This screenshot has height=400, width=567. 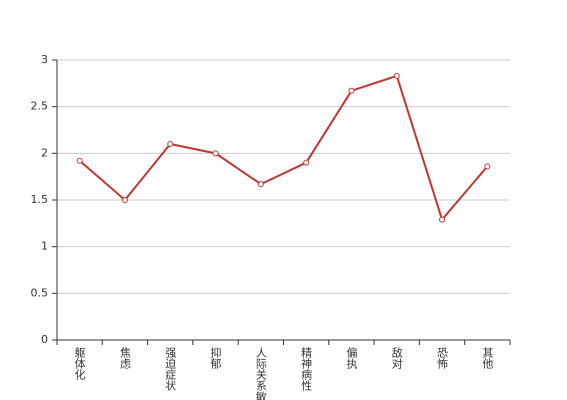 I want to click on y-tick-label: 0.5, so click(x=40, y=292).